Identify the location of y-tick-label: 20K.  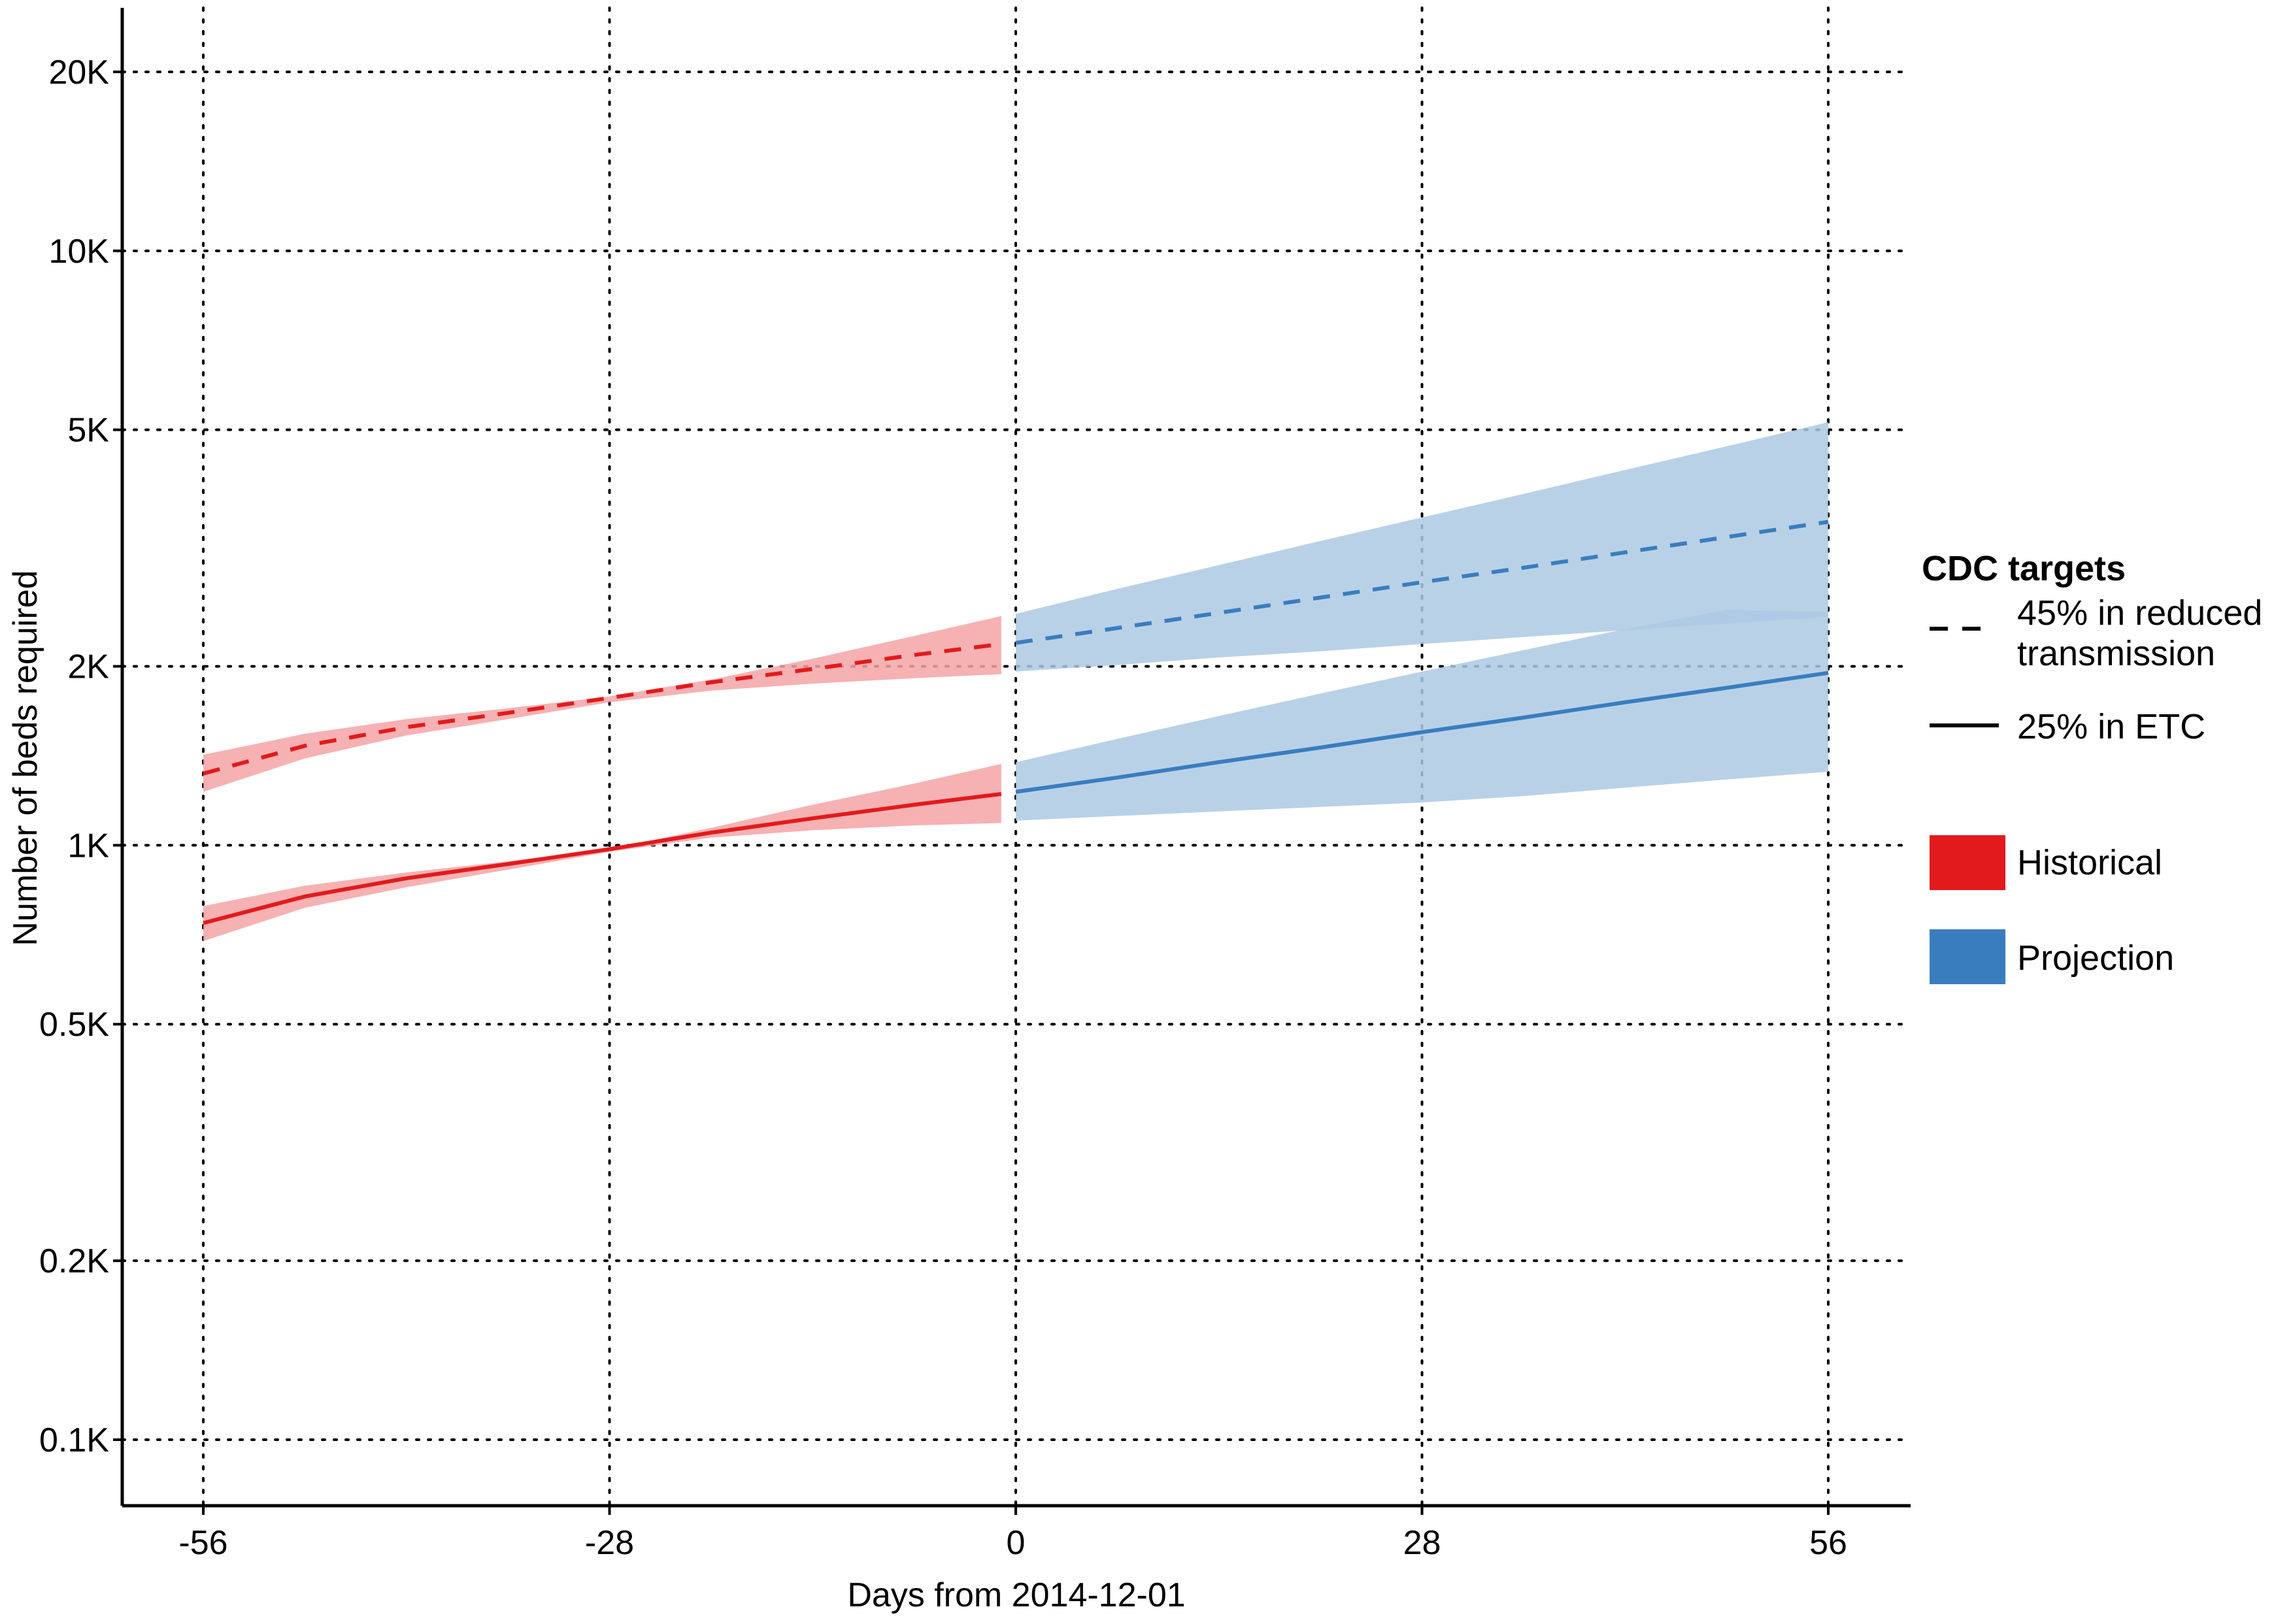
(78, 72).